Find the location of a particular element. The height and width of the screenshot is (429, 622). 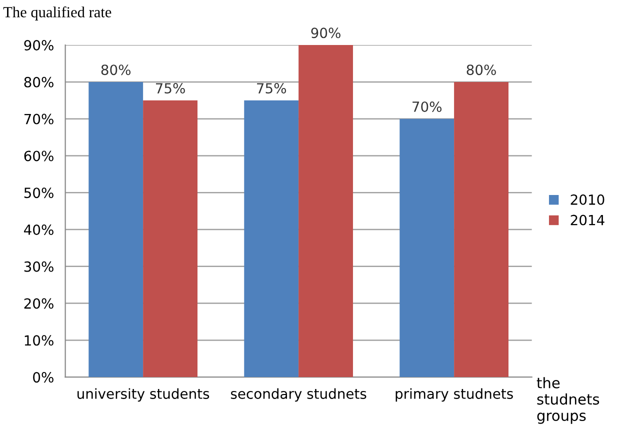

y-tick-label: 60% is located at coordinates (39, 156).